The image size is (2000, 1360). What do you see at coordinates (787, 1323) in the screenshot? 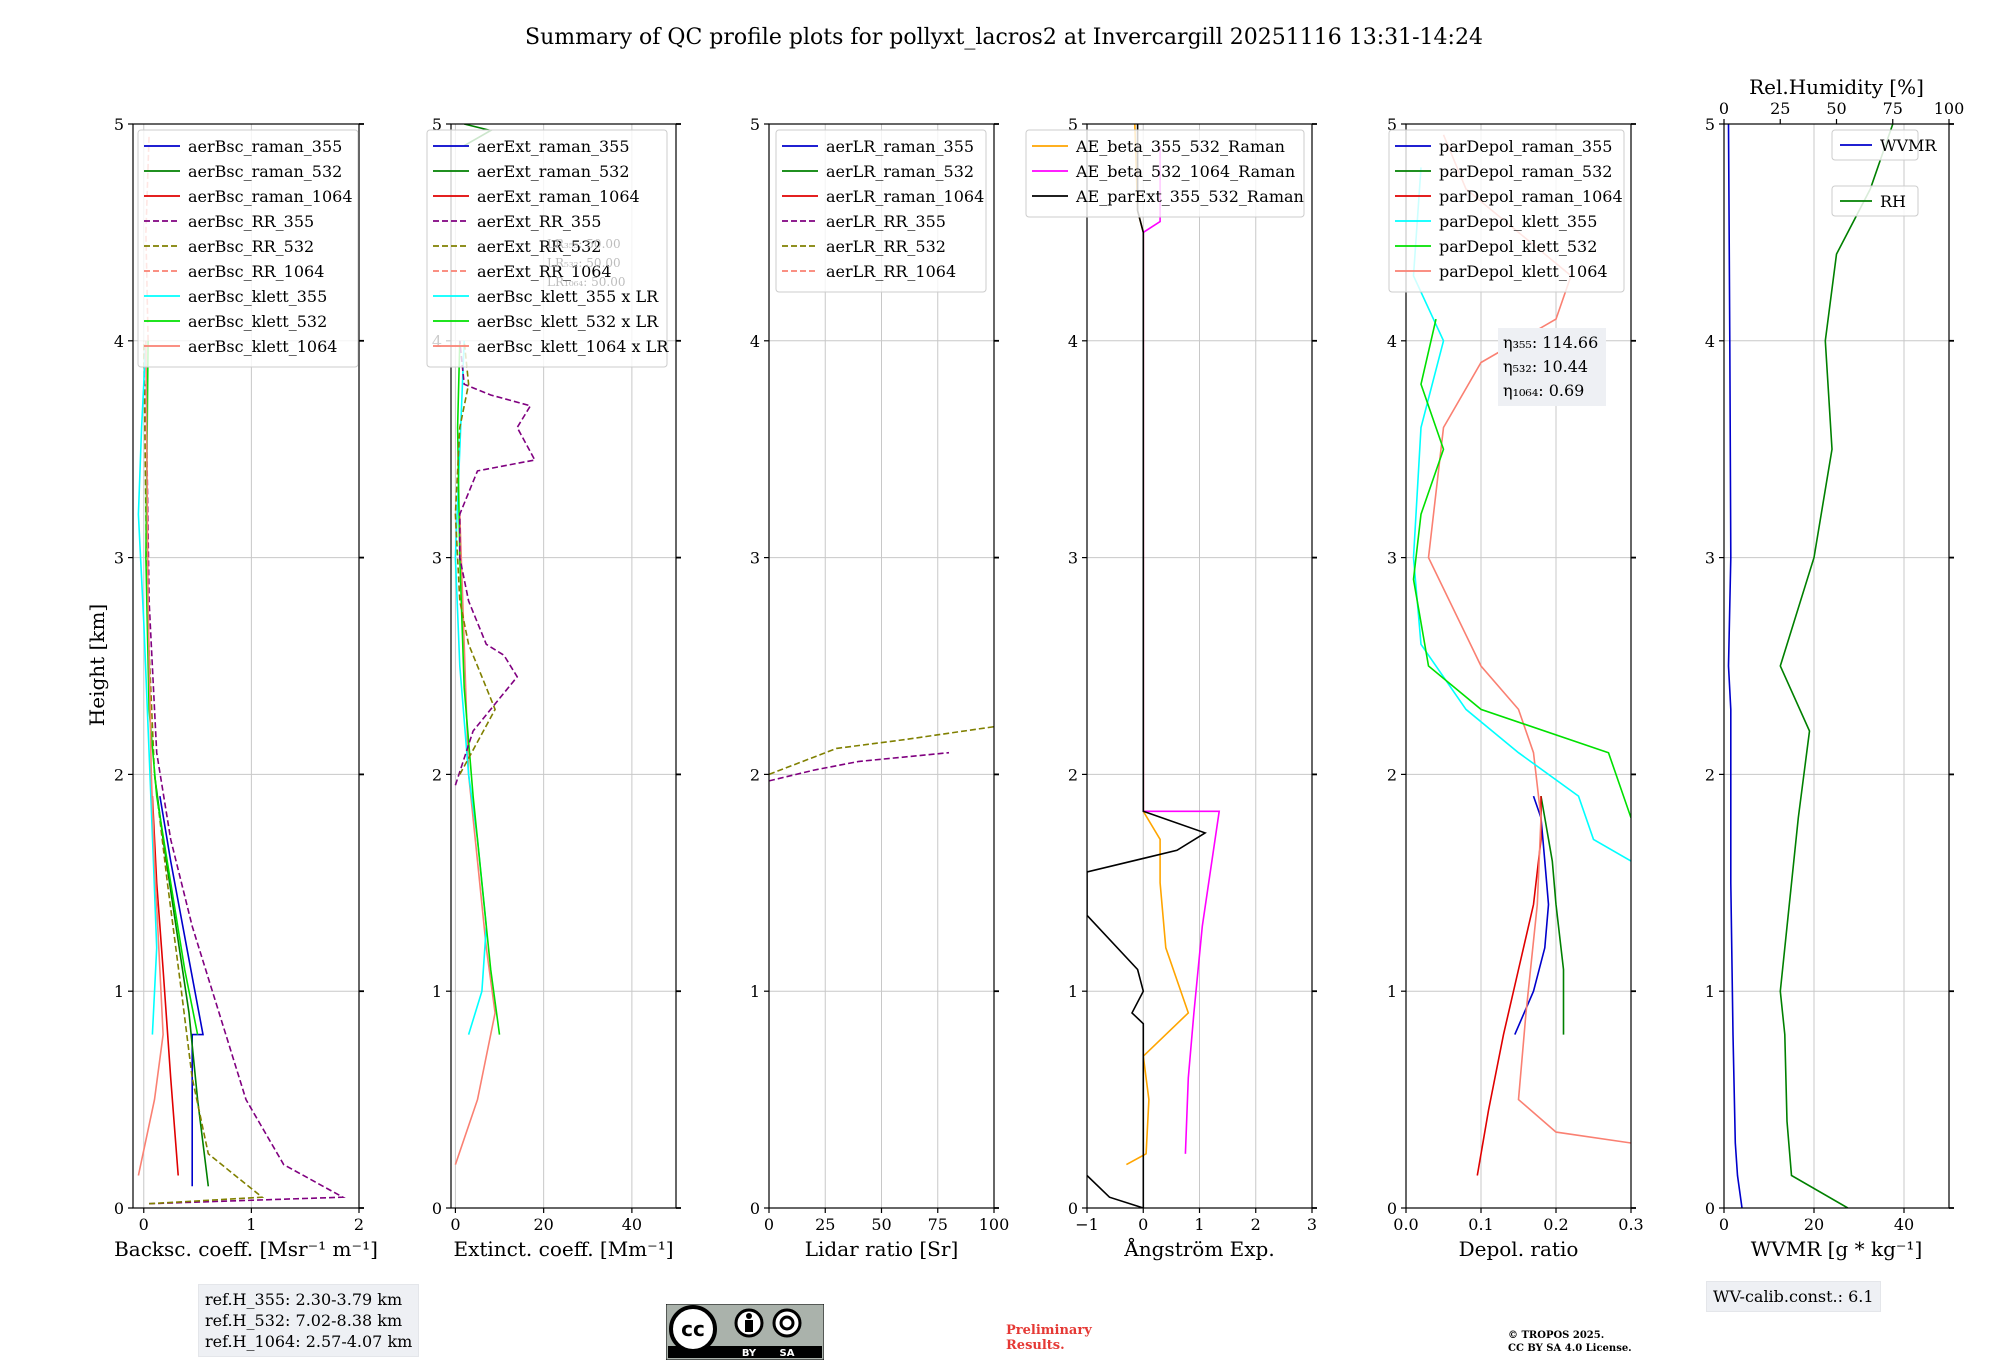
I see `sa-icon` at bounding box center [787, 1323].